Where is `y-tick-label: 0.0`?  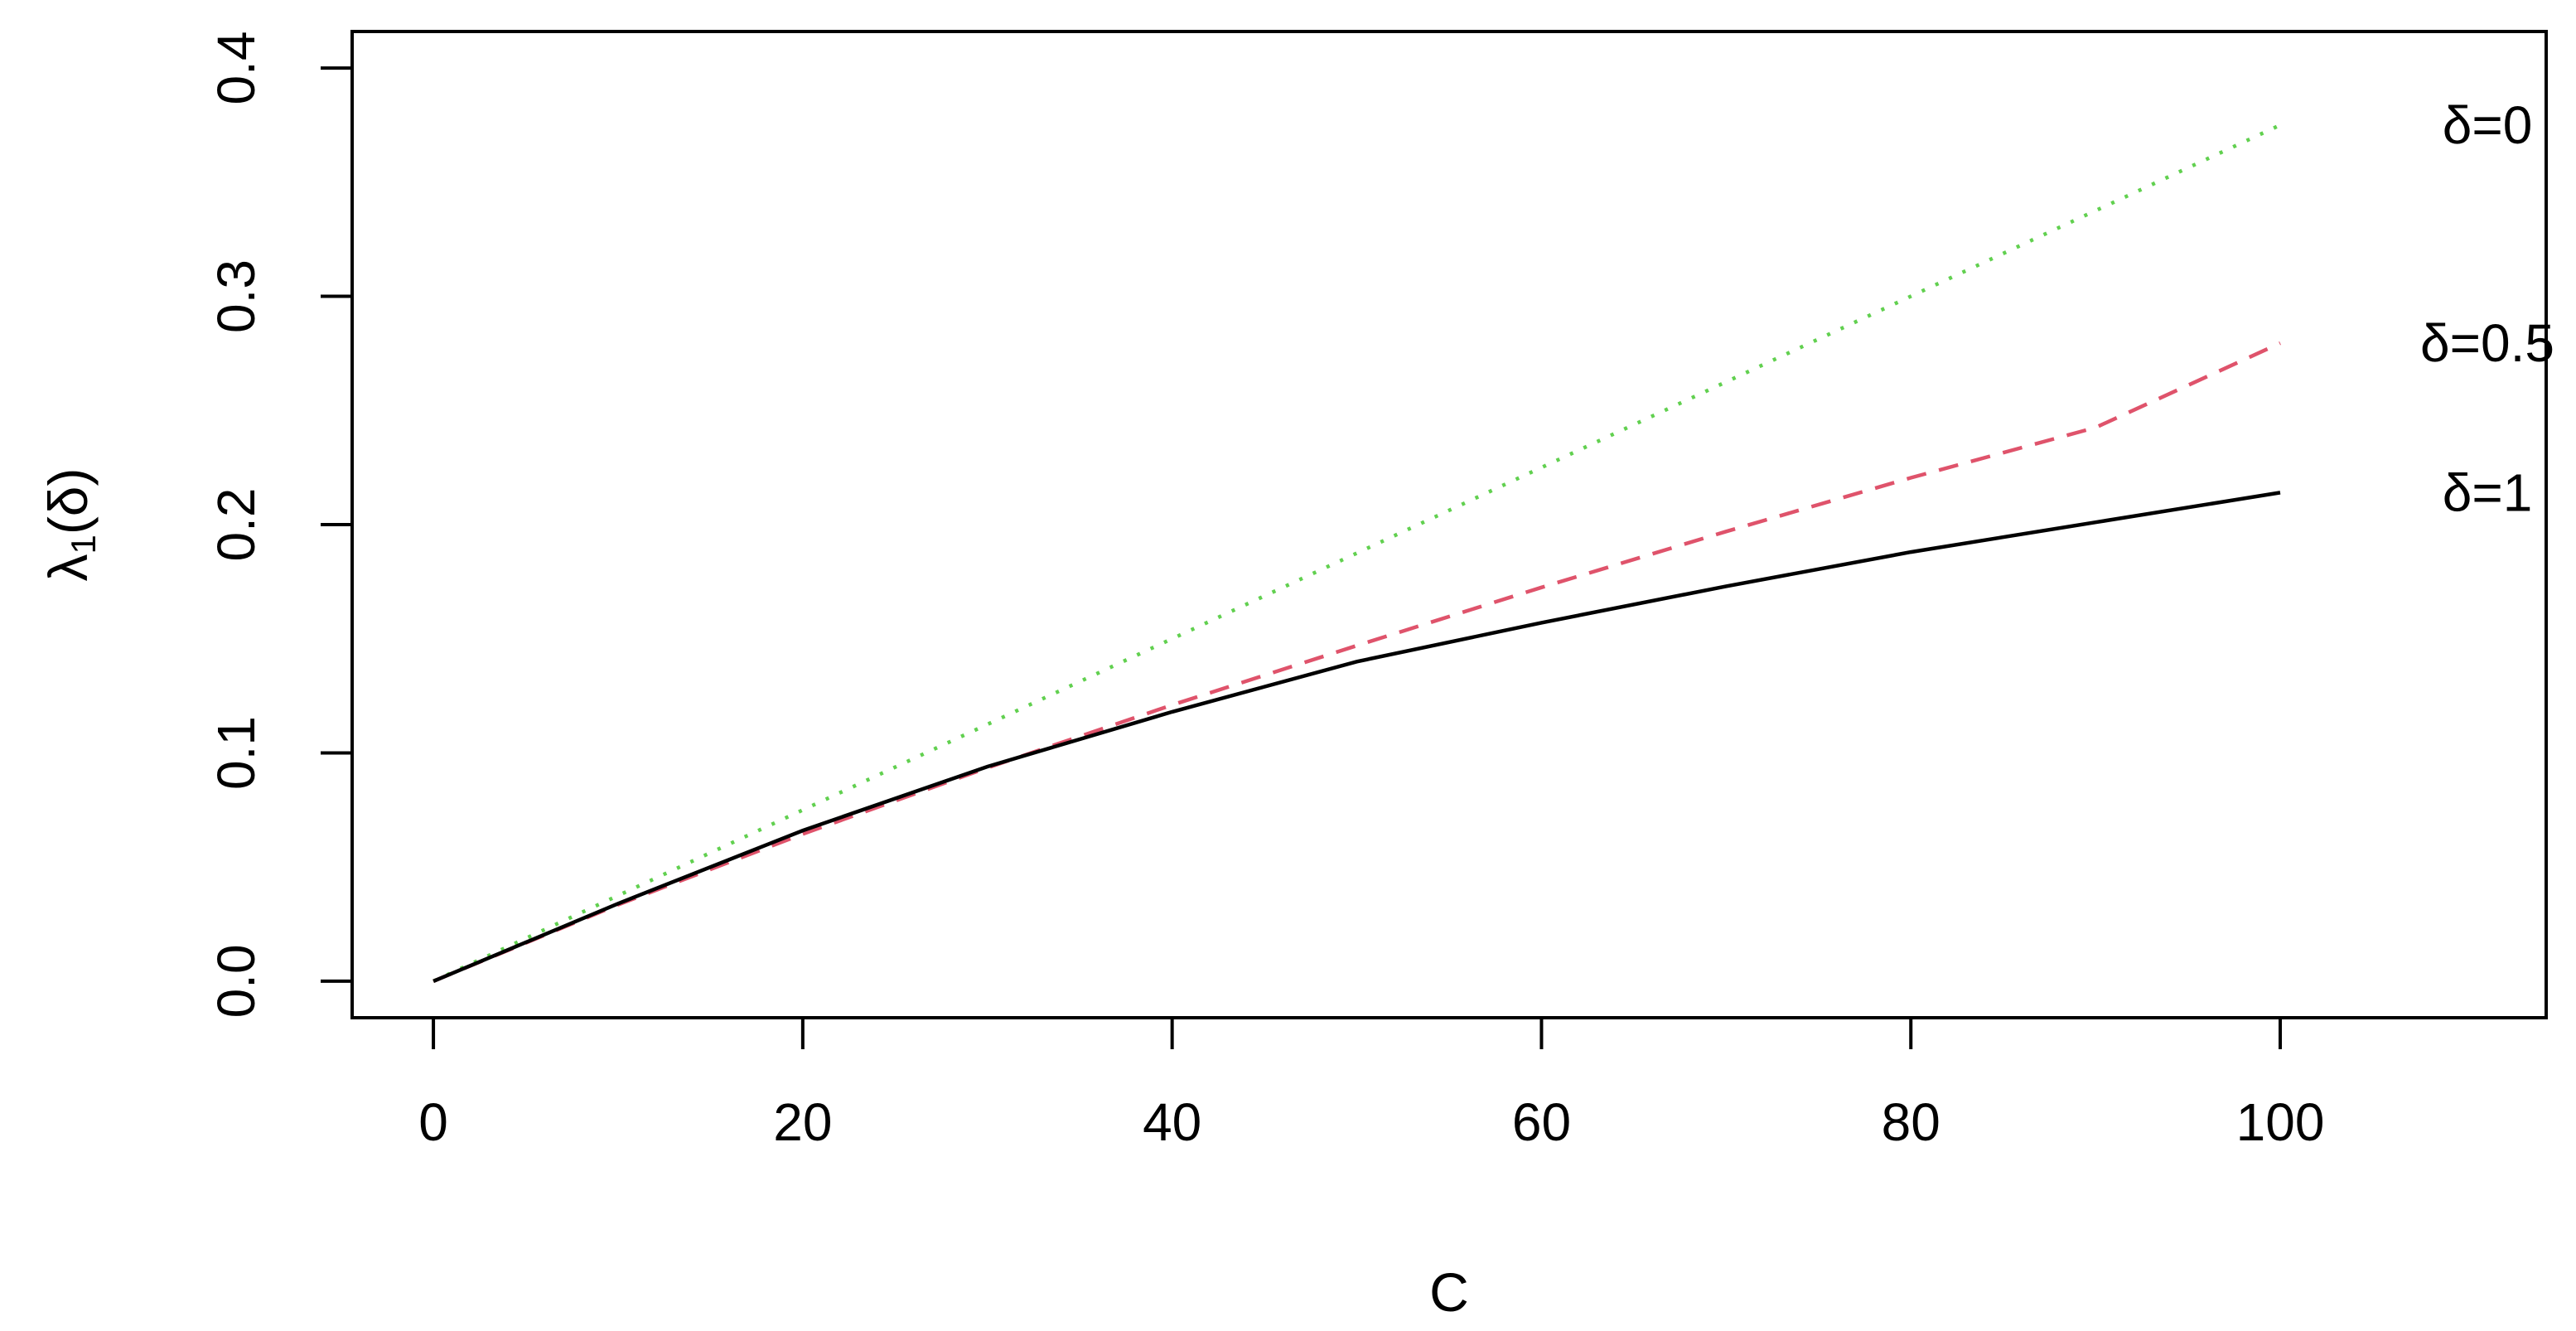
y-tick-label: 0.0 is located at coordinates (236, 981).